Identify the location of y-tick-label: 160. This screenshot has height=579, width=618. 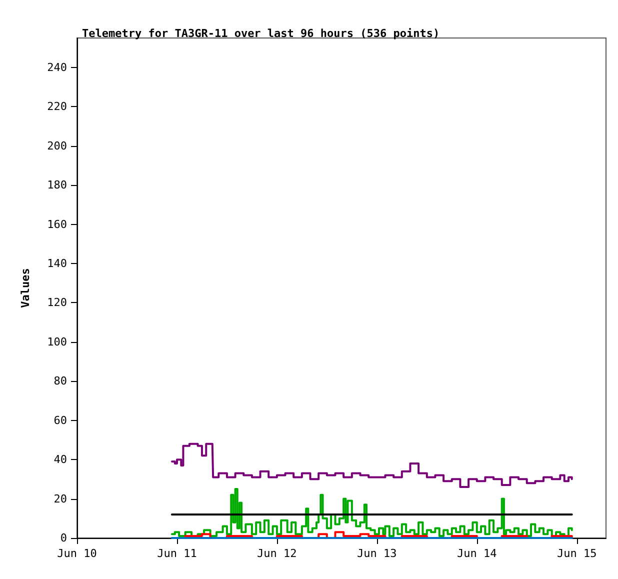
(57, 224).